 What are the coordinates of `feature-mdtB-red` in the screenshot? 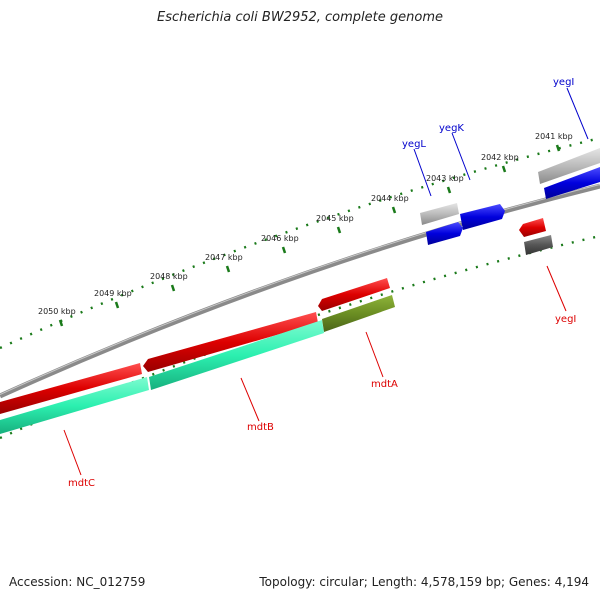 It's located at (230, 342).